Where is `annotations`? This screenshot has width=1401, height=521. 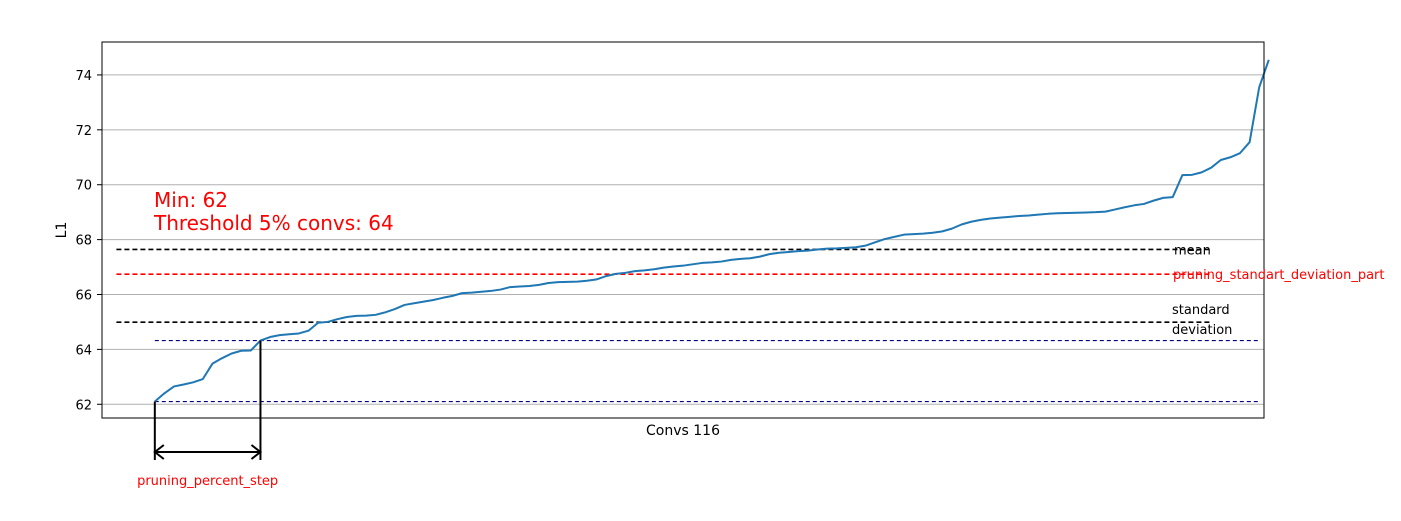 annotations is located at coordinates (208, 400).